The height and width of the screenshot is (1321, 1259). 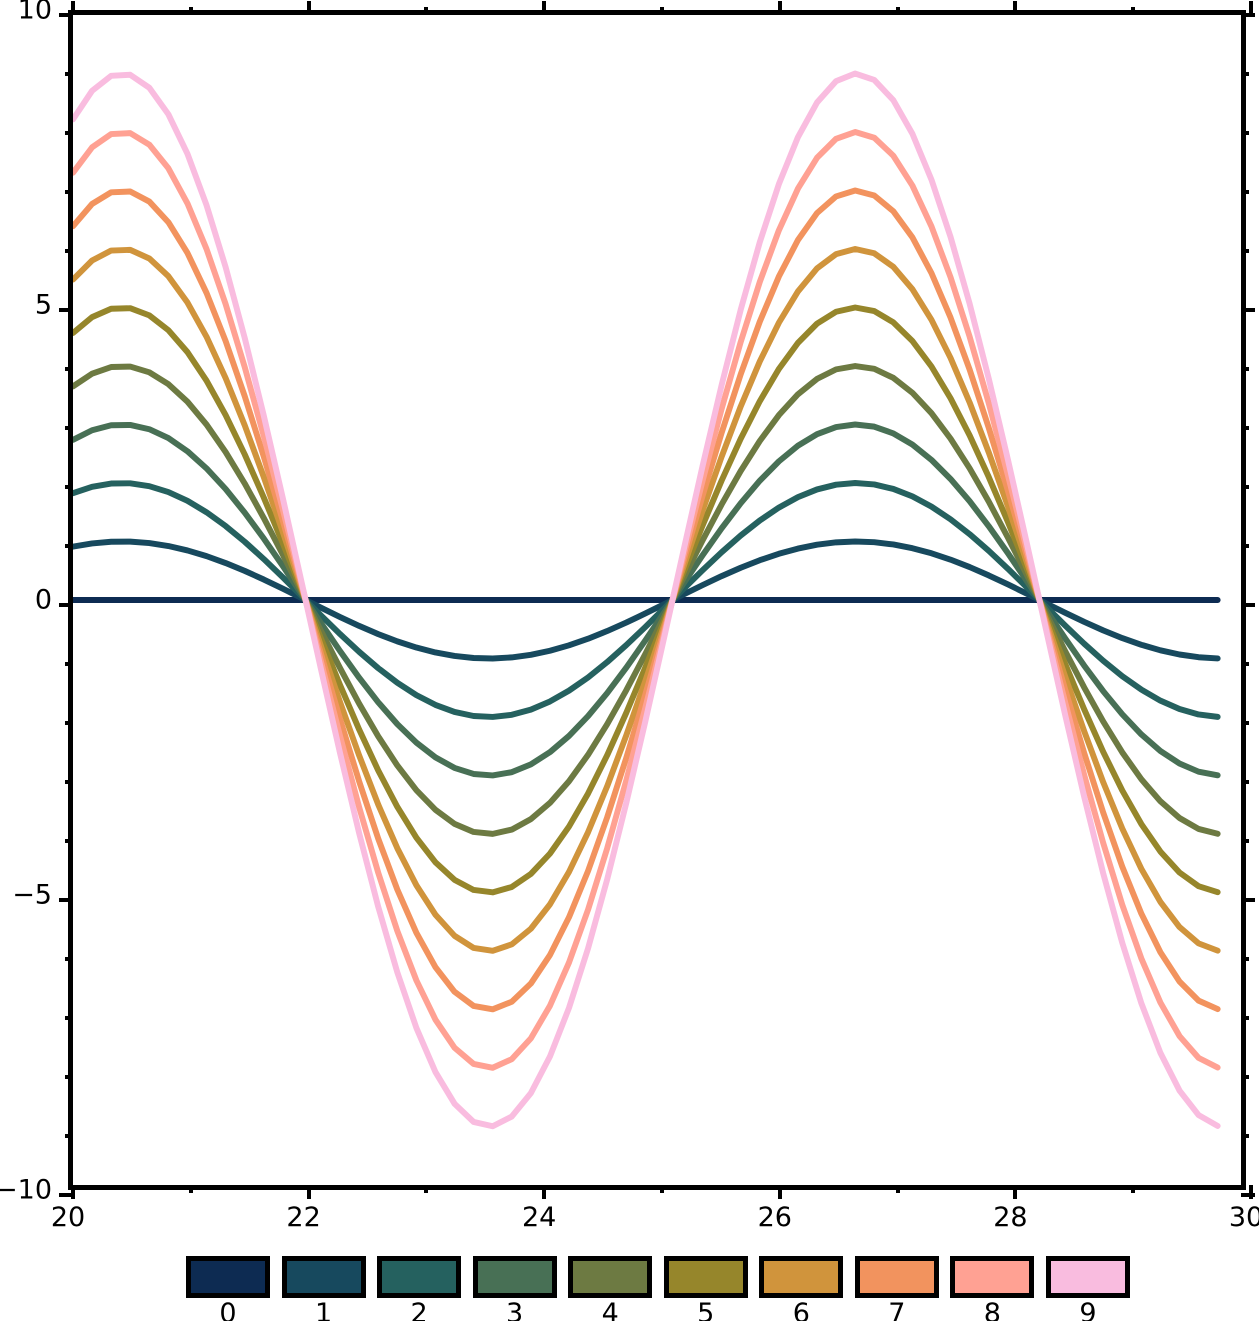 I want to click on legend-entry-2: 2, so click(x=419, y=1288).